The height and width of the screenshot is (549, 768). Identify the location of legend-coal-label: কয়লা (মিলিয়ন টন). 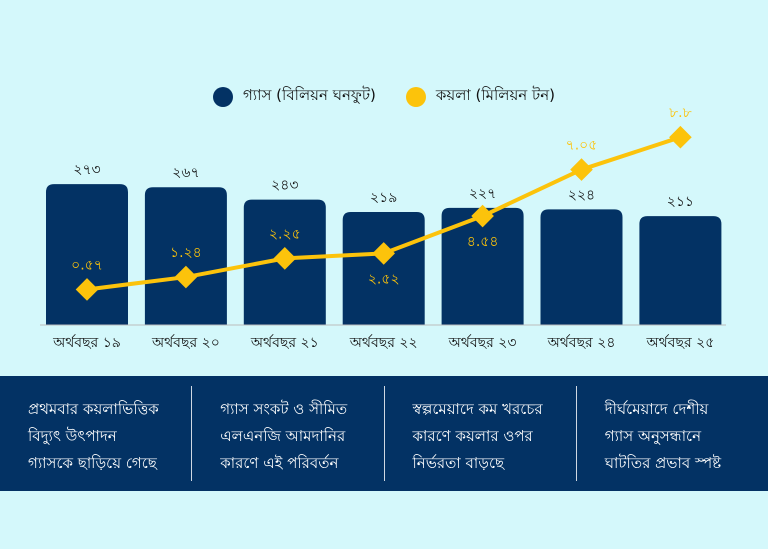
(495, 95).